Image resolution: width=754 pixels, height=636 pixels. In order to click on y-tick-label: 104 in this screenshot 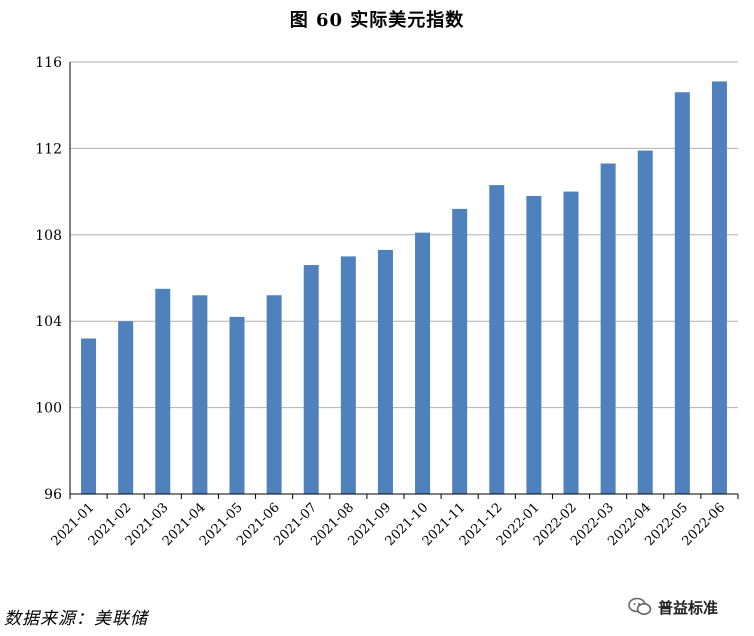, I will do `click(48, 322)`.